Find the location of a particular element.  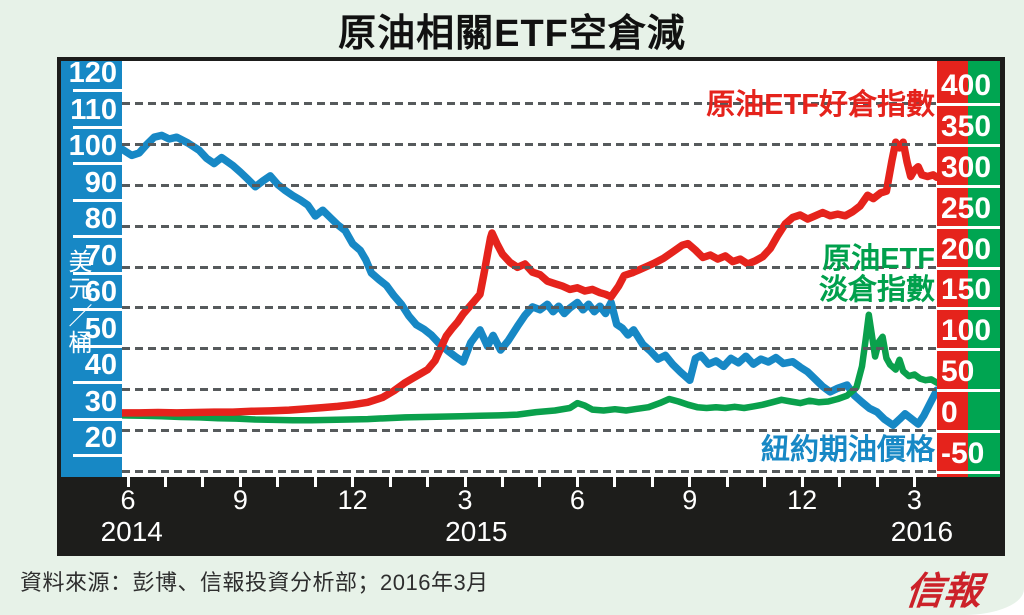

left-axis-unit-label: 美元／桶 is located at coordinates (77, 303).